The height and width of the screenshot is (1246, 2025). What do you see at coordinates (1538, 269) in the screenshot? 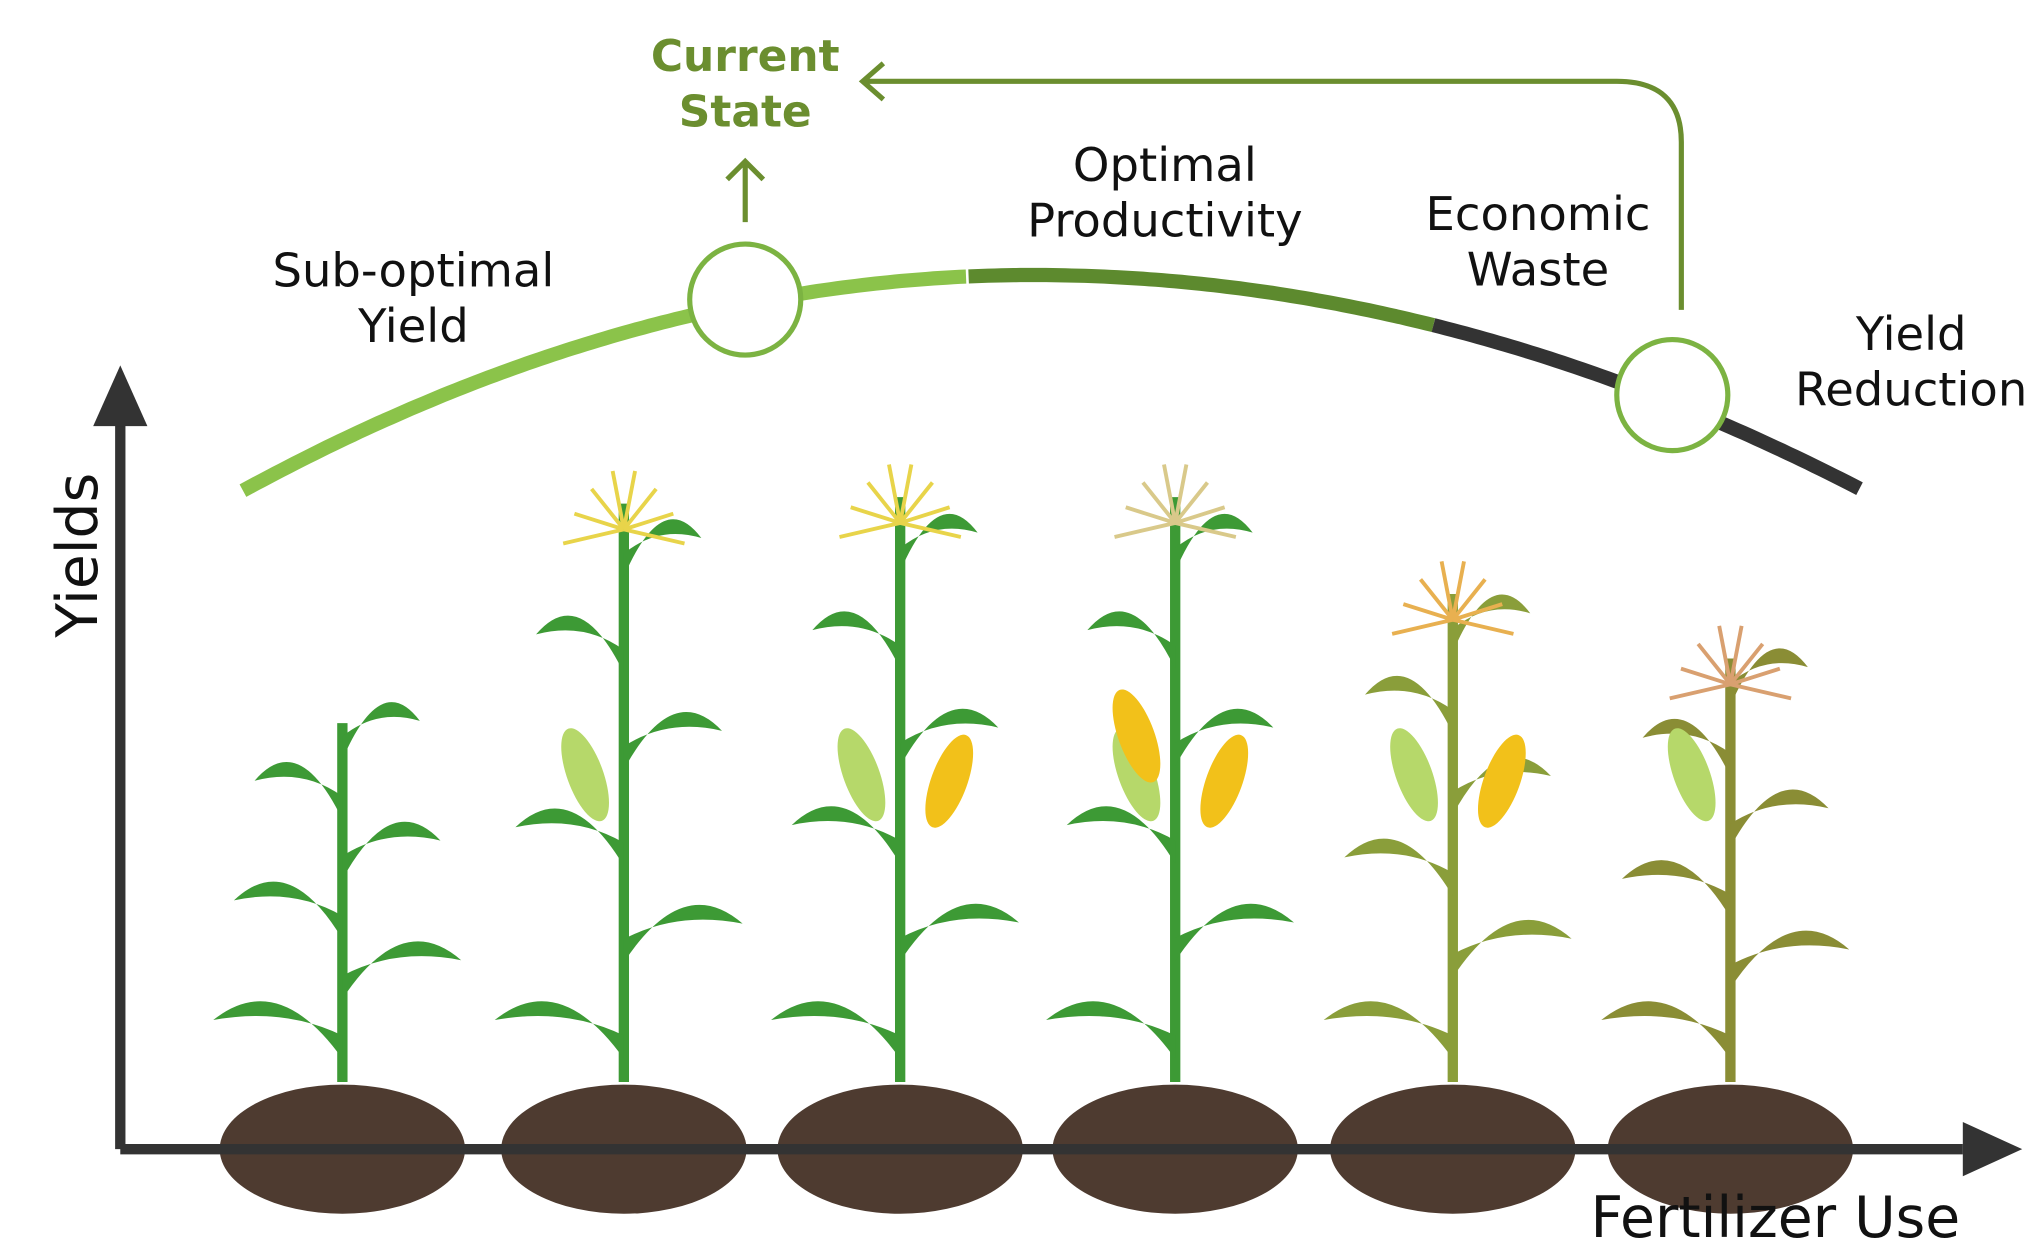
I see `zone-label: Waste` at bounding box center [1538, 269].